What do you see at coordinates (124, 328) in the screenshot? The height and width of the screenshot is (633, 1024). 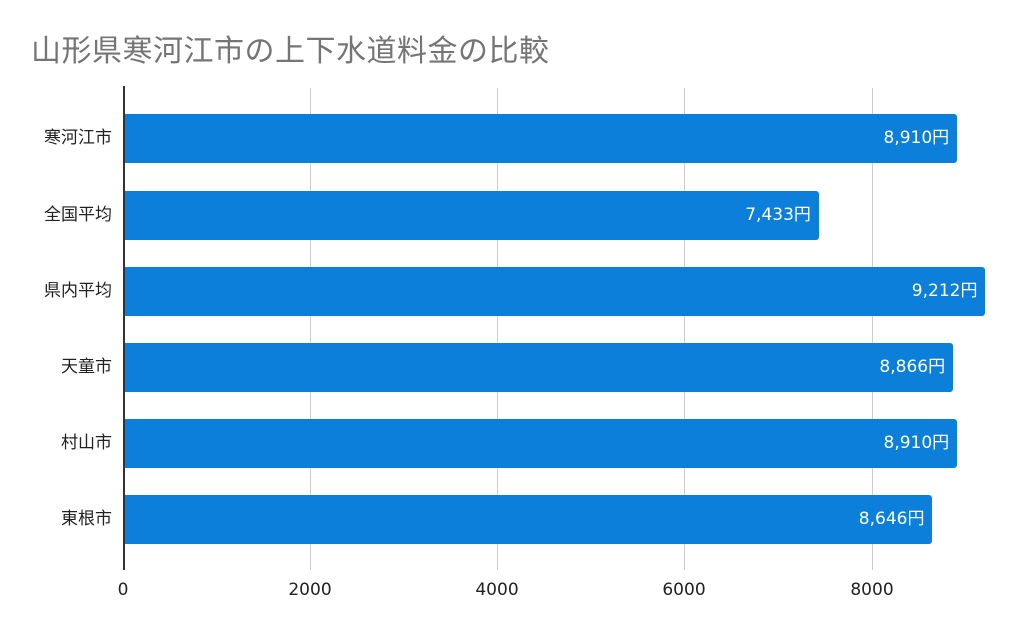 I see `y-axis-line` at bounding box center [124, 328].